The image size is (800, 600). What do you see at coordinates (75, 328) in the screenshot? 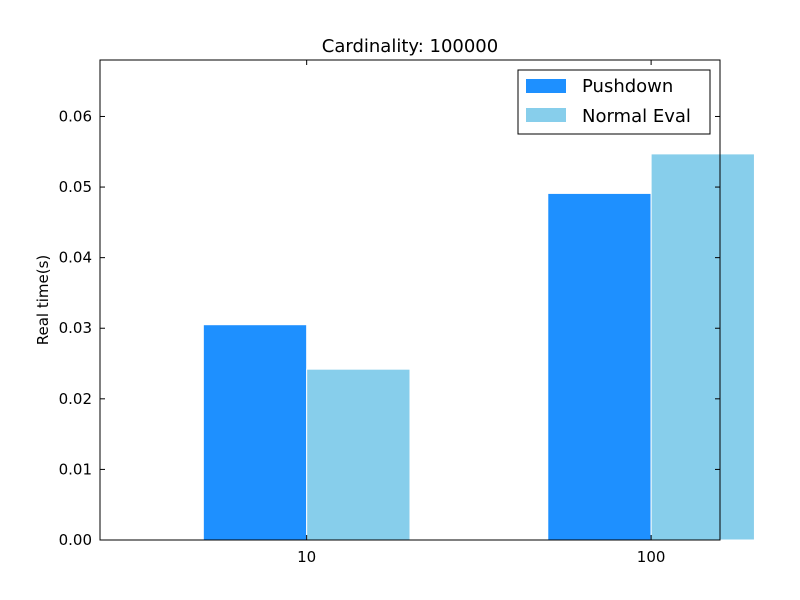
I see `y-tick-label: 0.03` at bounding box center [75, 328].